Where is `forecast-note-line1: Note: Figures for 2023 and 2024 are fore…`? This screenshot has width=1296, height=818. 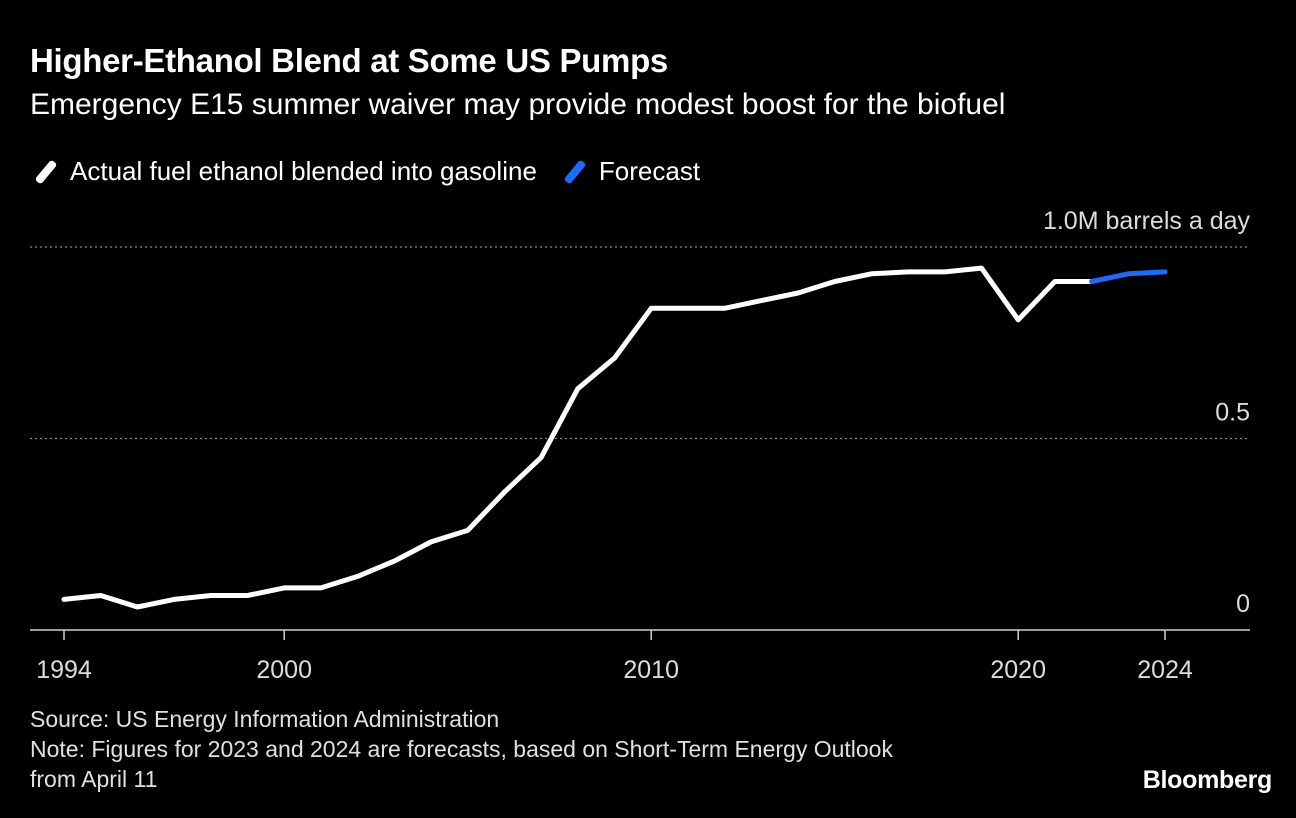
forecast-note-line1: Note: Figures for 2023 and 2024 are fore… is located at coordinates (461, 749).